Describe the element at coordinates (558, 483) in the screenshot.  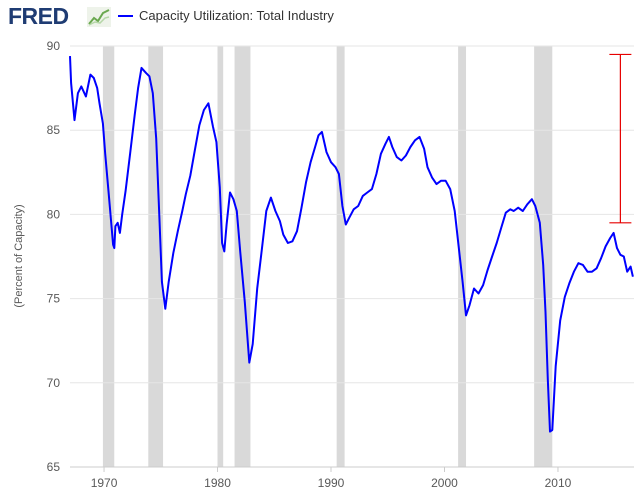
I see `x-tick-label: 2010` at that location.